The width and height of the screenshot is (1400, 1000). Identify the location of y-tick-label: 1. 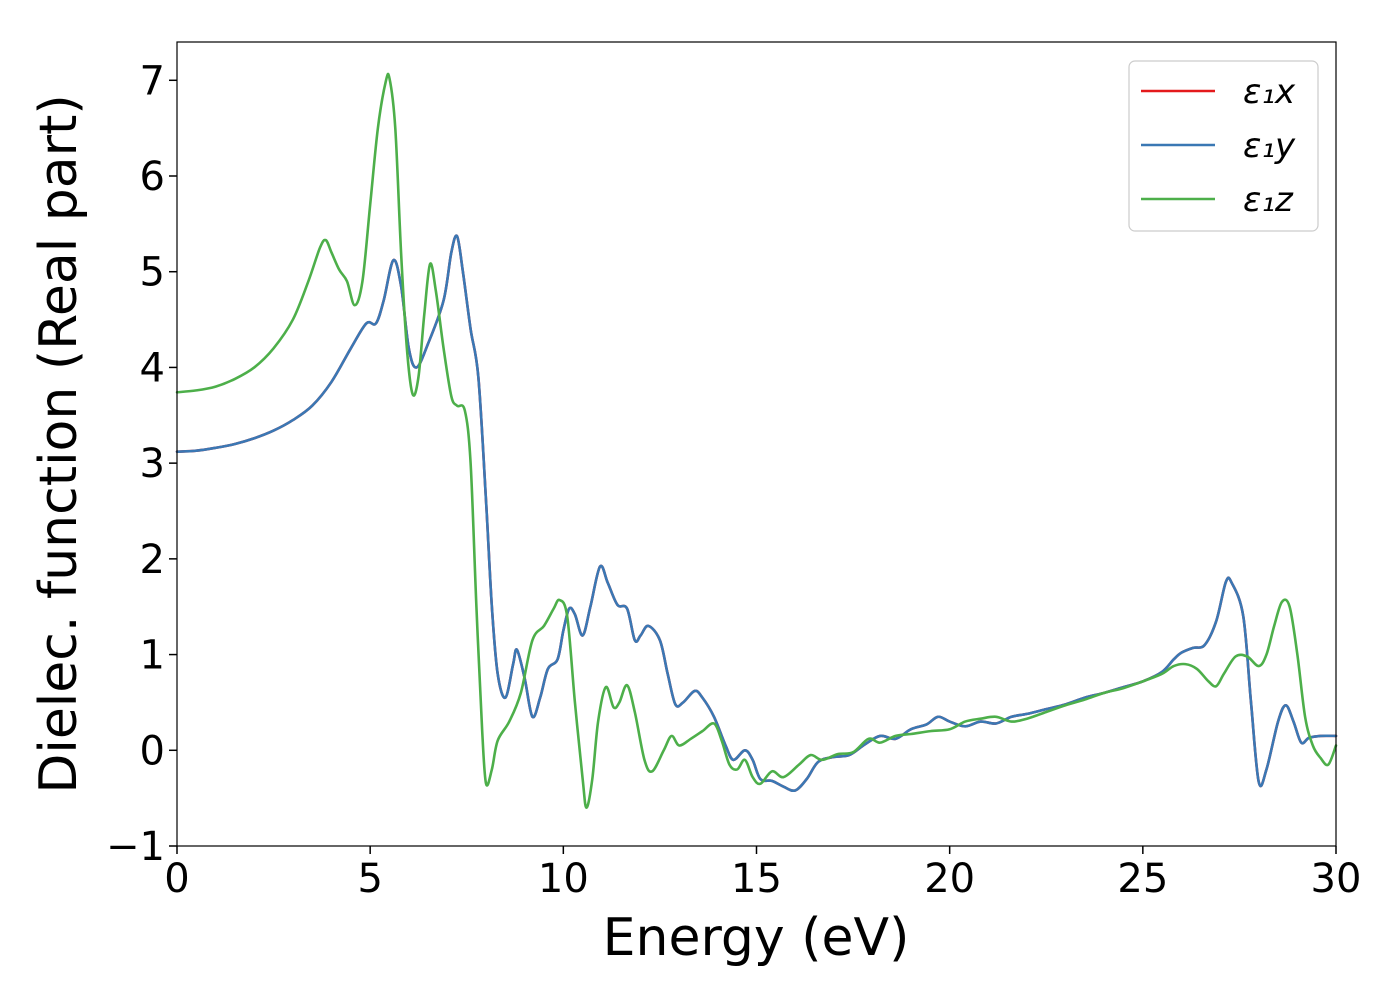
(152, 656).